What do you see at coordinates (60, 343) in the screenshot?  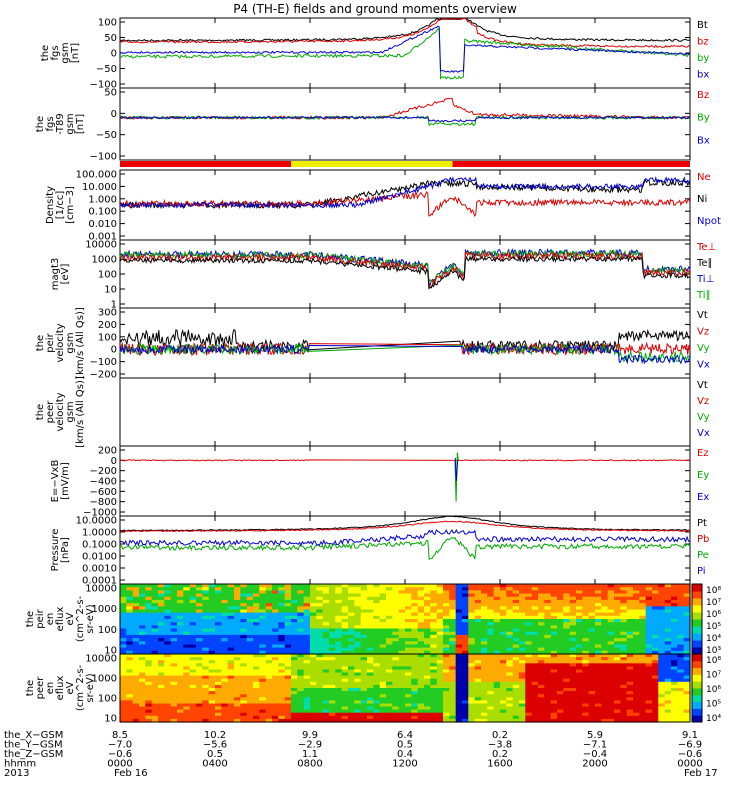 I see `y-axis-label: the peir velocity gsm [km/s (All Qs)]` at bounding box center [60, 343].